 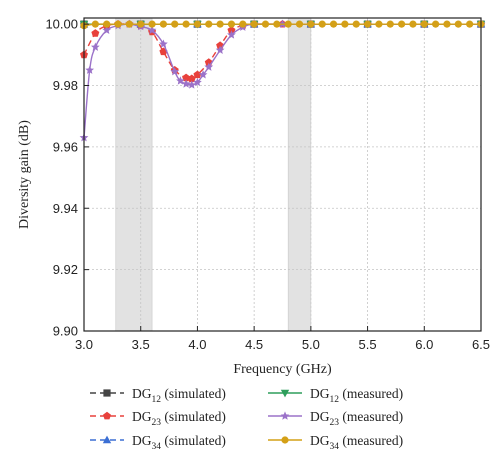 I want to click on y-tick-label: 9.90, so click(x=65, y=331).